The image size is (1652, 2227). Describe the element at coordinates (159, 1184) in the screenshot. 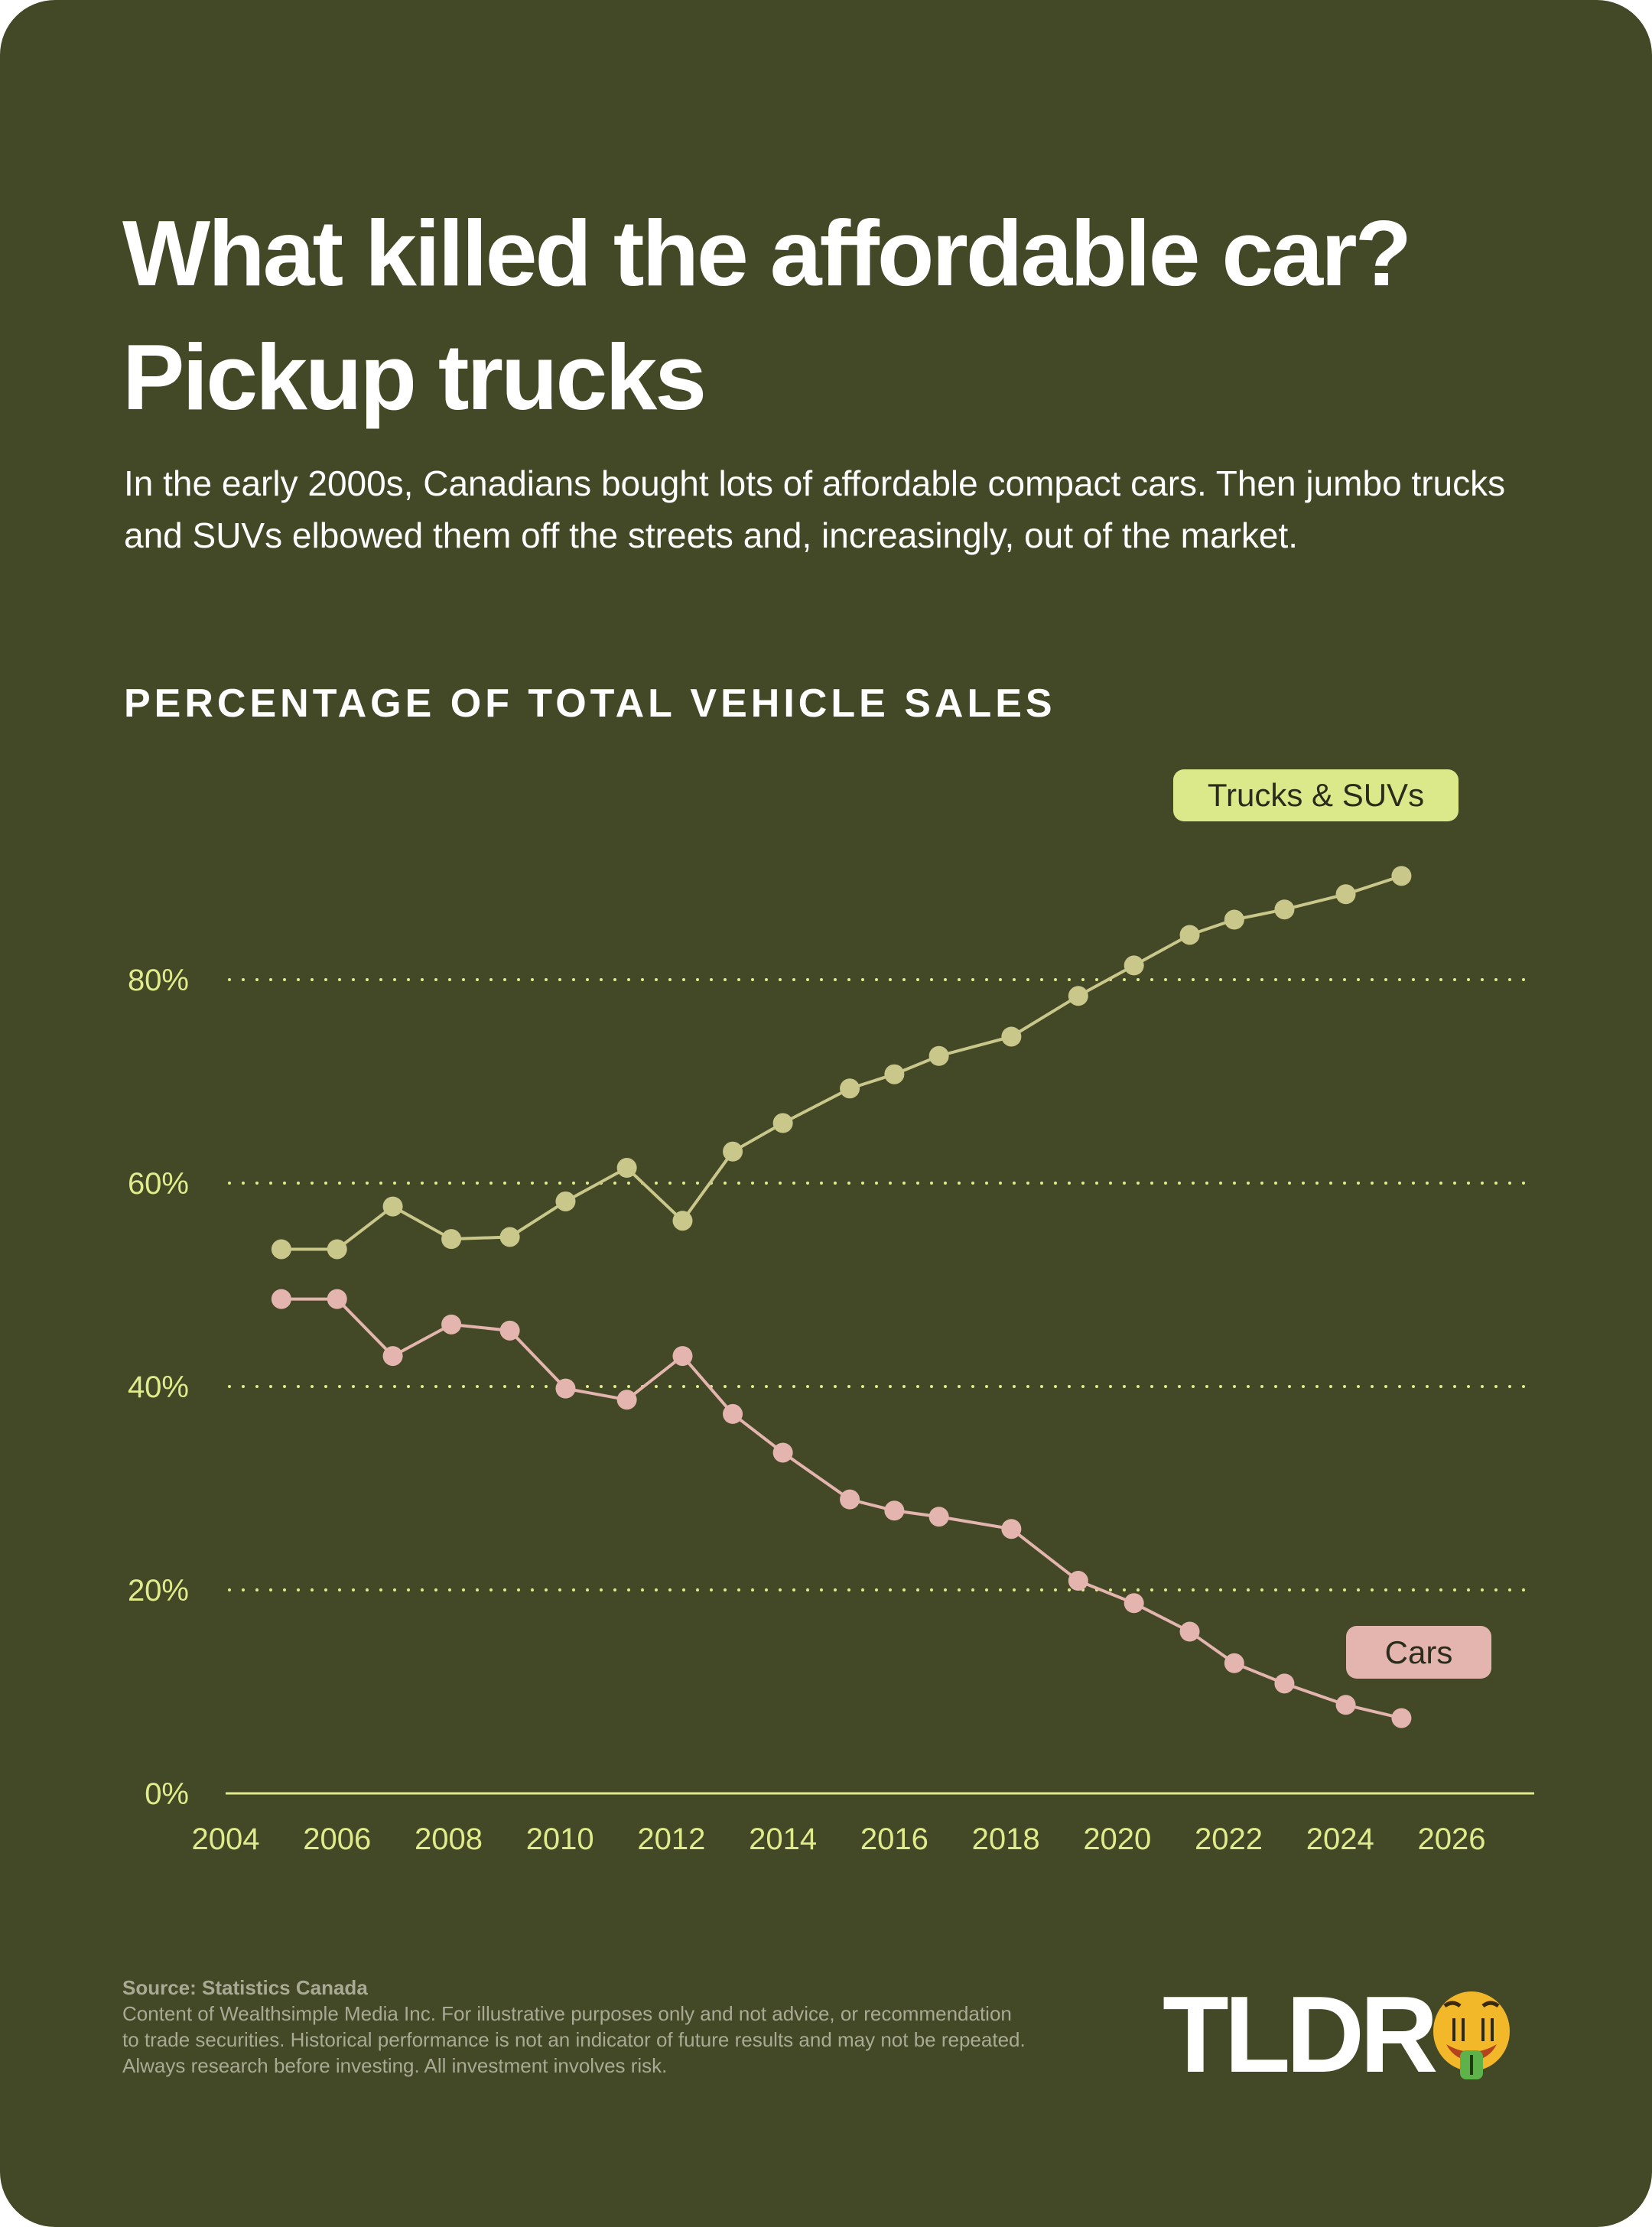

I see `y-tick-label: 60%` at that location.